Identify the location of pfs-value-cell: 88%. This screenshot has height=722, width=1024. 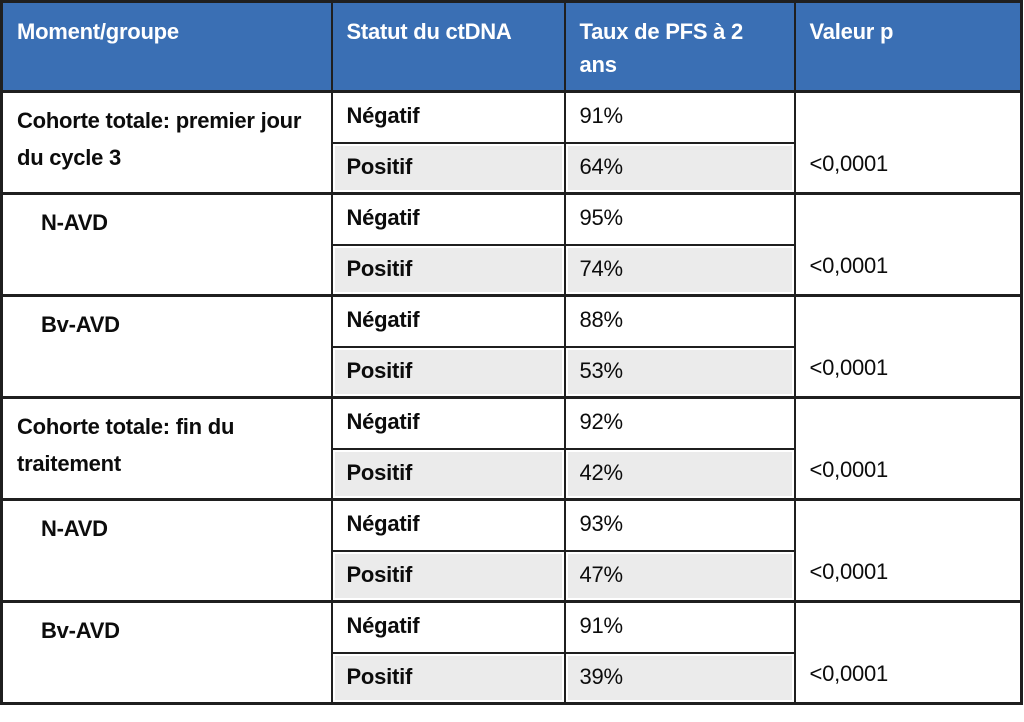
(679, 321).